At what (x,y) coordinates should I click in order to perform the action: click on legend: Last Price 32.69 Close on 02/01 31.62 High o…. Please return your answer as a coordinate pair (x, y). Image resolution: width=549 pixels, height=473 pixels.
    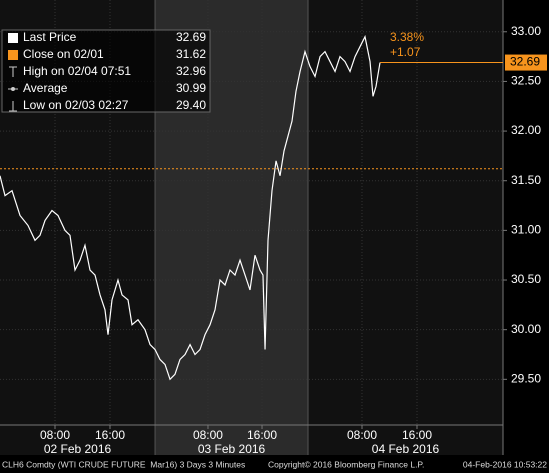
    Looking at the image, I should click on (106, 71).